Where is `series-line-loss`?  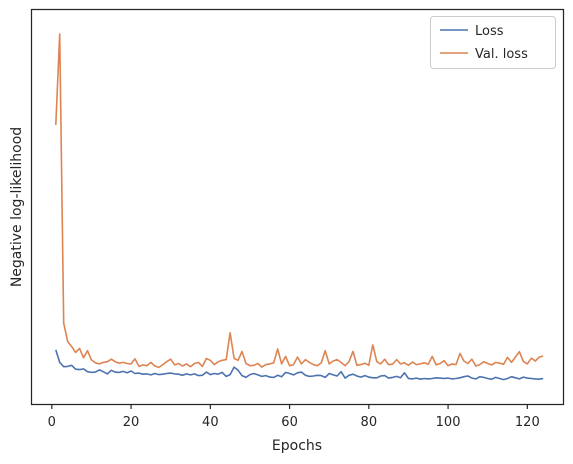
series-line-loss is located at coordinates (299, 365).